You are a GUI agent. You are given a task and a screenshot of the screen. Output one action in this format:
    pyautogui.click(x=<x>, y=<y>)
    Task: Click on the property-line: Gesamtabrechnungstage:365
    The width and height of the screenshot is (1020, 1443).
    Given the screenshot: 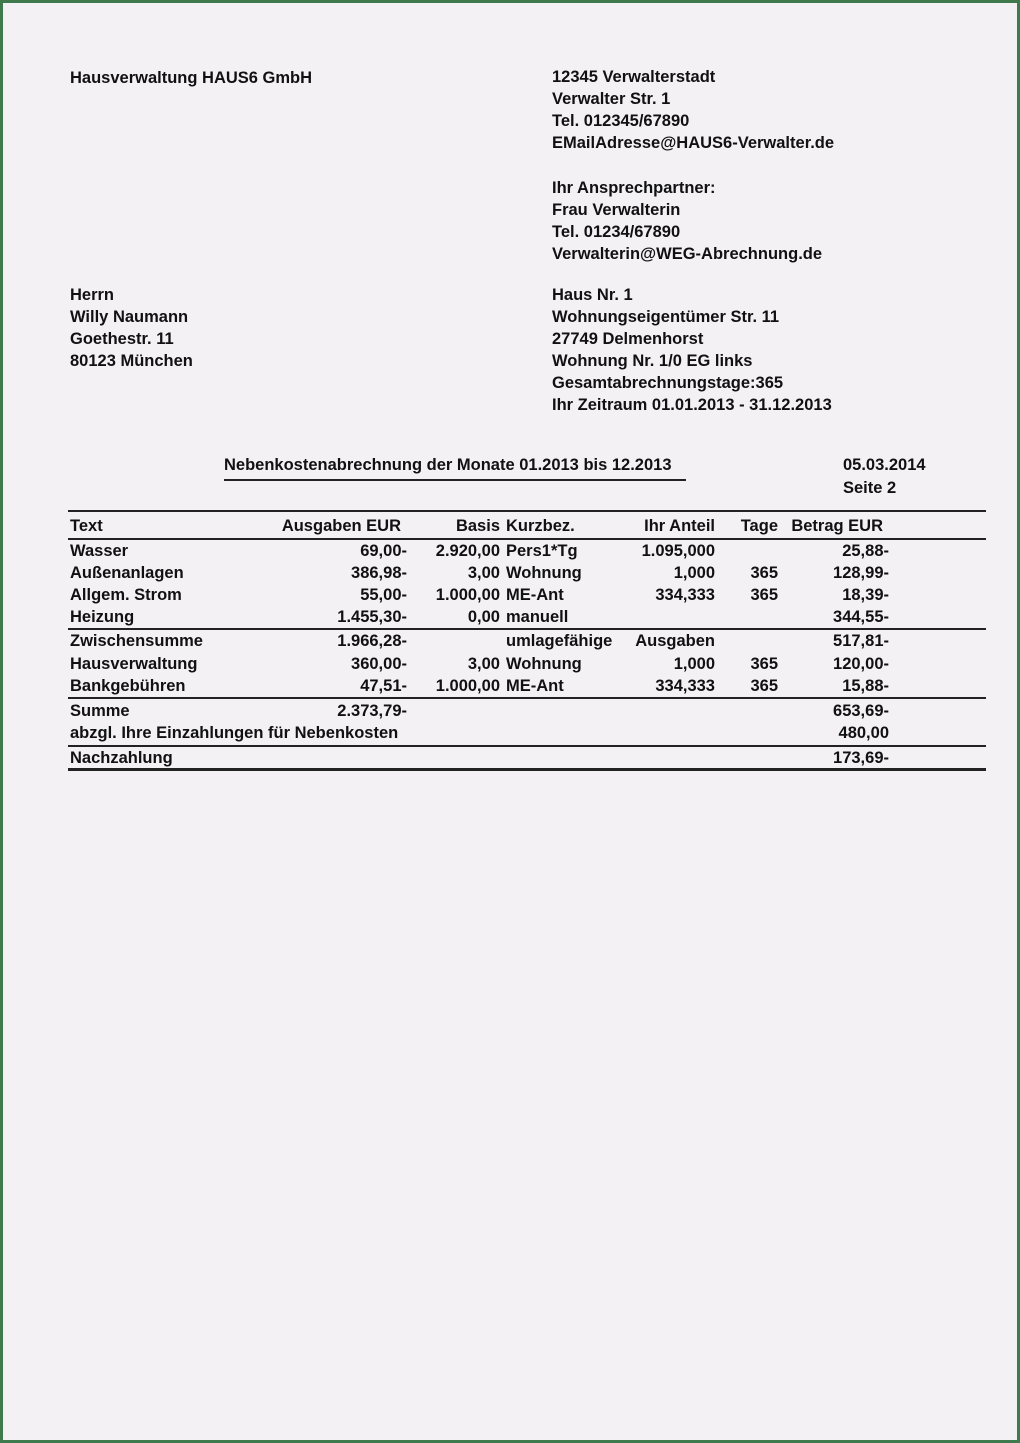 What is the action you would take?
    pyautogui.click(x=668, y=383)
    